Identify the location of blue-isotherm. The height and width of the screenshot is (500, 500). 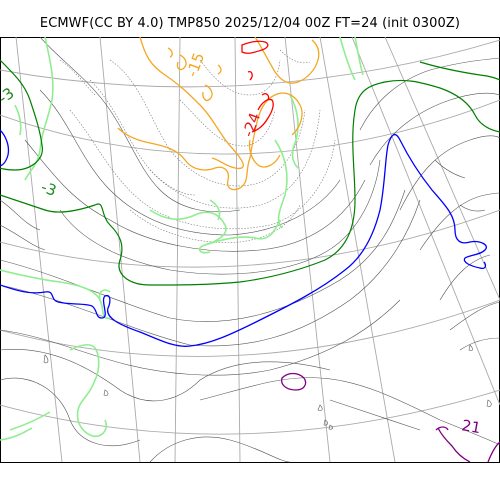
(5, 148).